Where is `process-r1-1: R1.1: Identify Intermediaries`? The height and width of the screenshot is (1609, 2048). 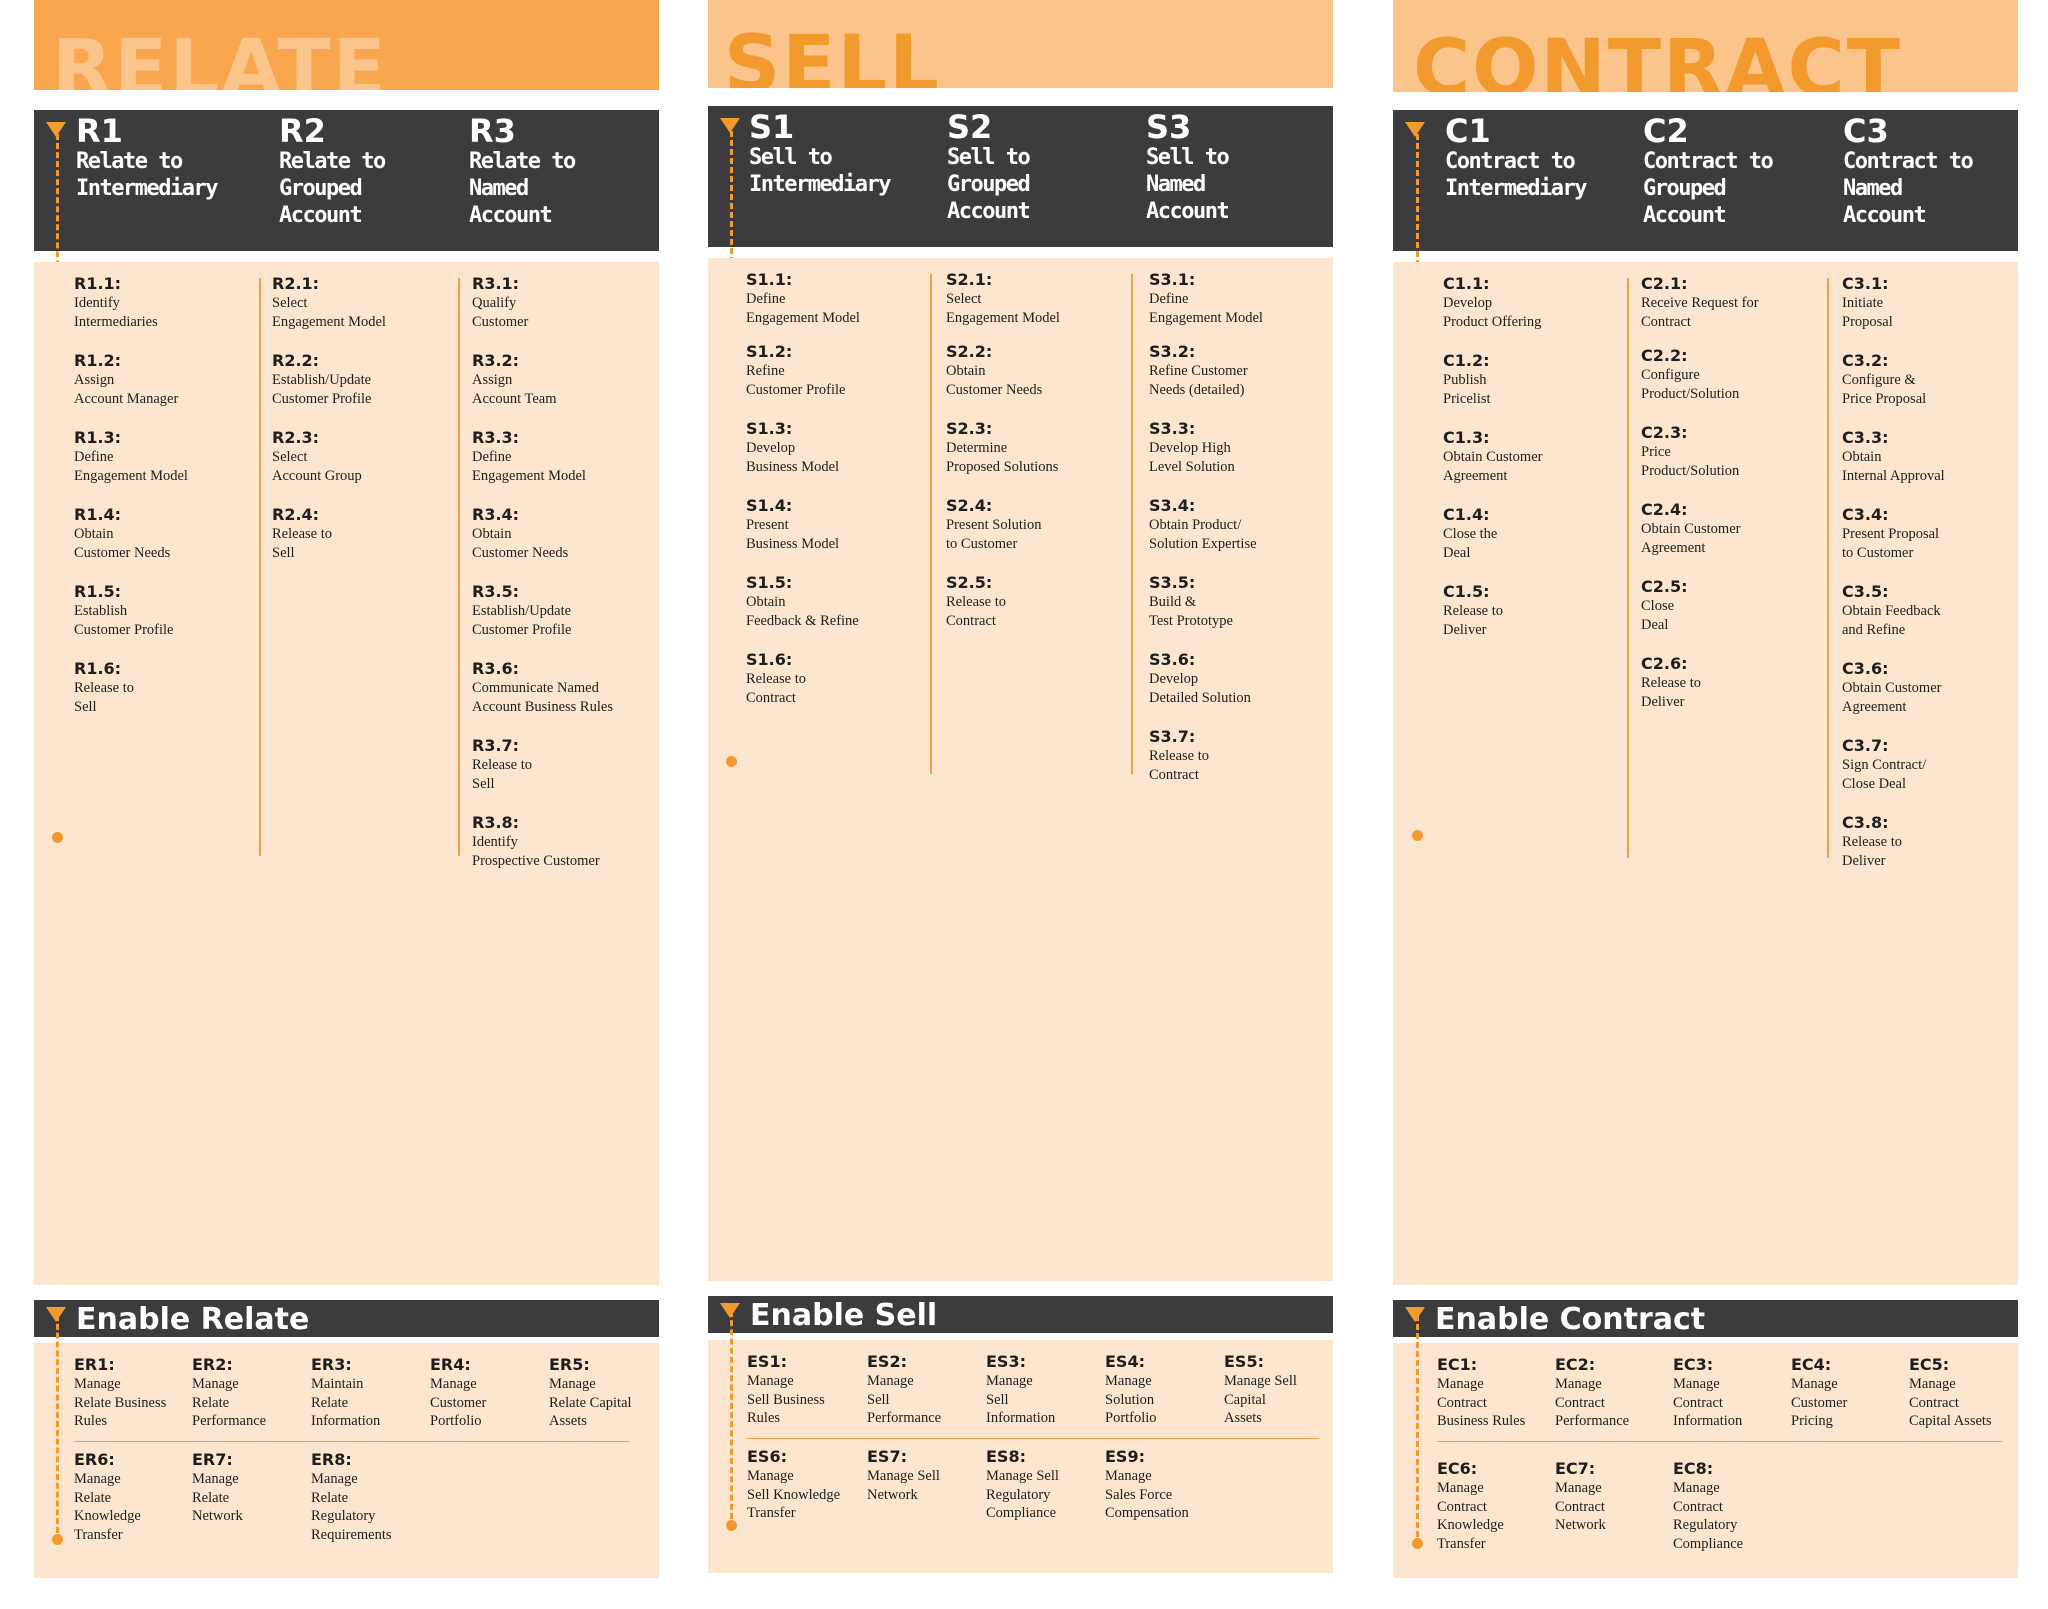
process-r1-1: R1.1: Identify Intermediaries is located at coordinates (164, 302).